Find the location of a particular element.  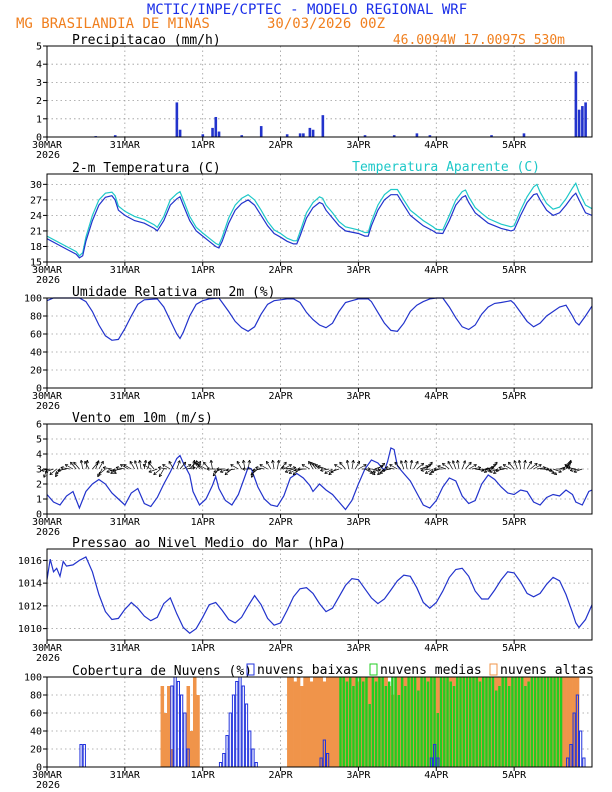

y-tick-label: 0 is located at coordinates (39, 138).